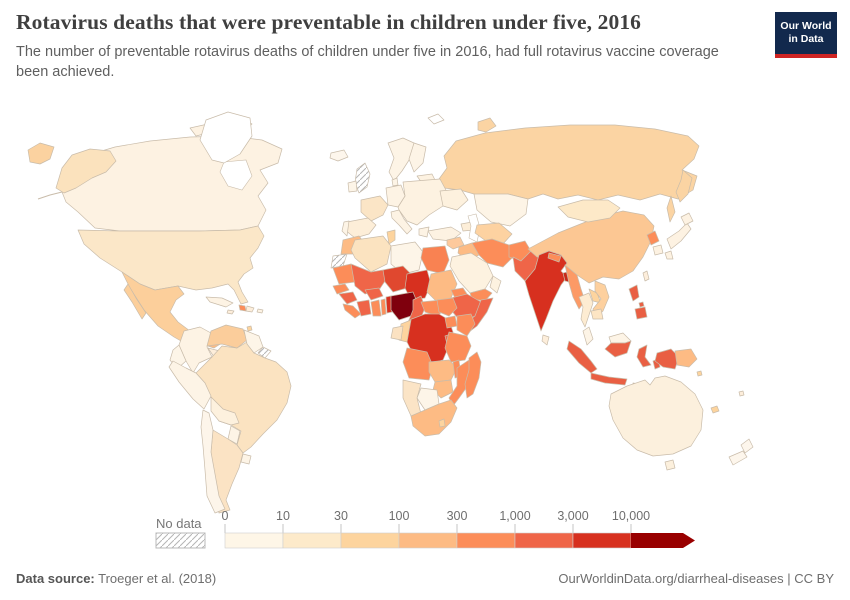 The height and width of the screenshot is (600, 850). What do you see at coordinates (620, 338) in the screenshot?
I see `country-malaysia-borneo` at bounding box center [620, 338].